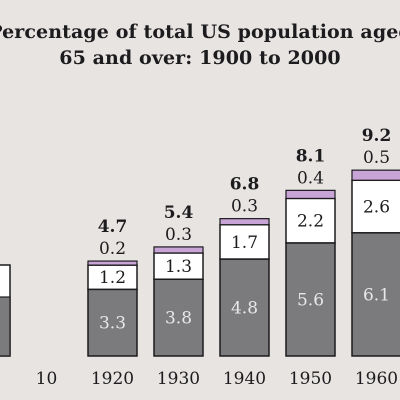  Describe the element at coordinates (112, 249) in the screenshot. I see `data-label-1920-top: 0.2` at that location.